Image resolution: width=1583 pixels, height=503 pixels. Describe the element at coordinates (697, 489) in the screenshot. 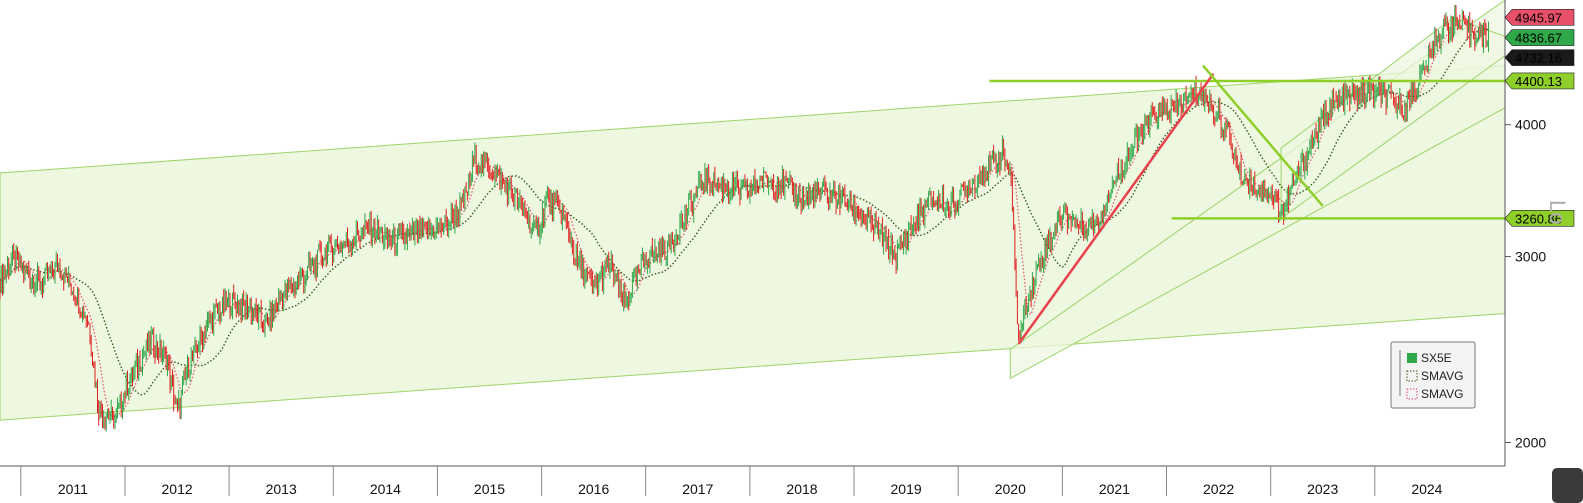

I see `x-tick-label: 2017` at that location.